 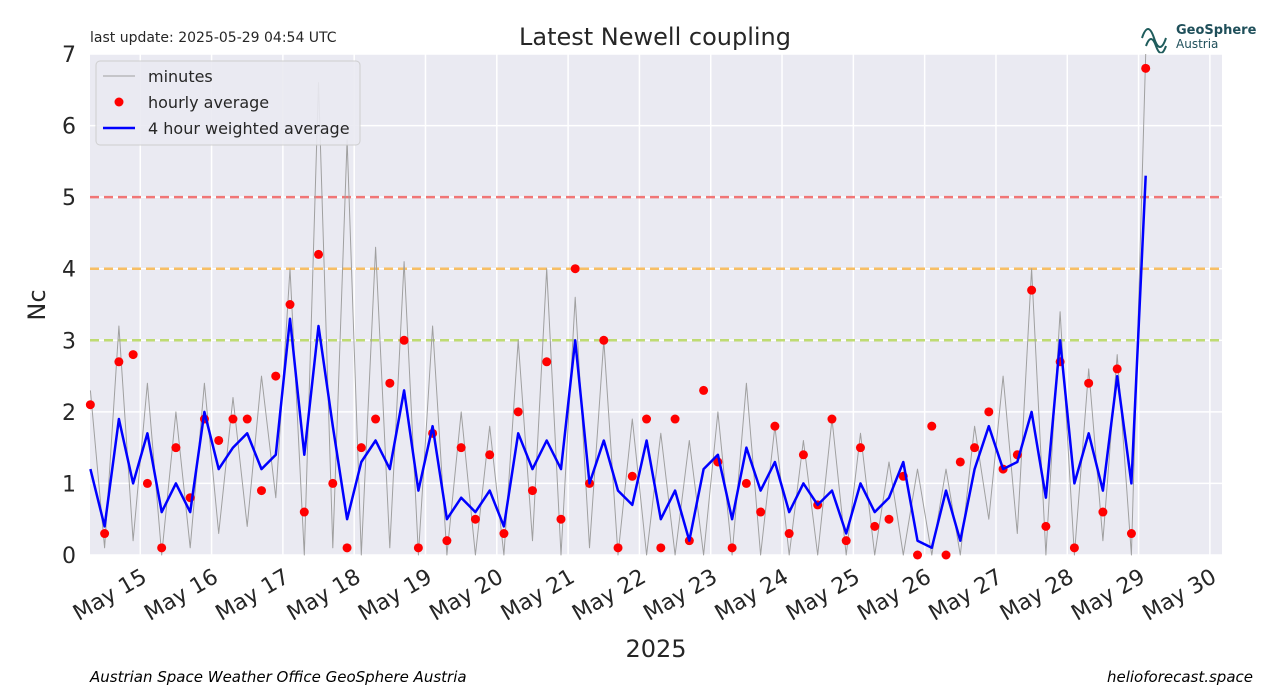 What do you see at coordinates (467, 596) in the screenshot?
I see `x-tick-label: May 20` at bounding box center [467, 596].